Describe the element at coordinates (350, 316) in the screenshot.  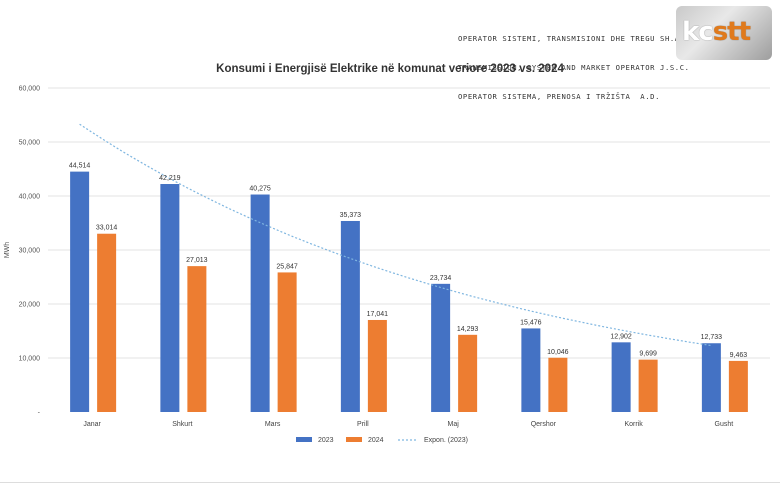
I see `bar-2023-prill` at that location.